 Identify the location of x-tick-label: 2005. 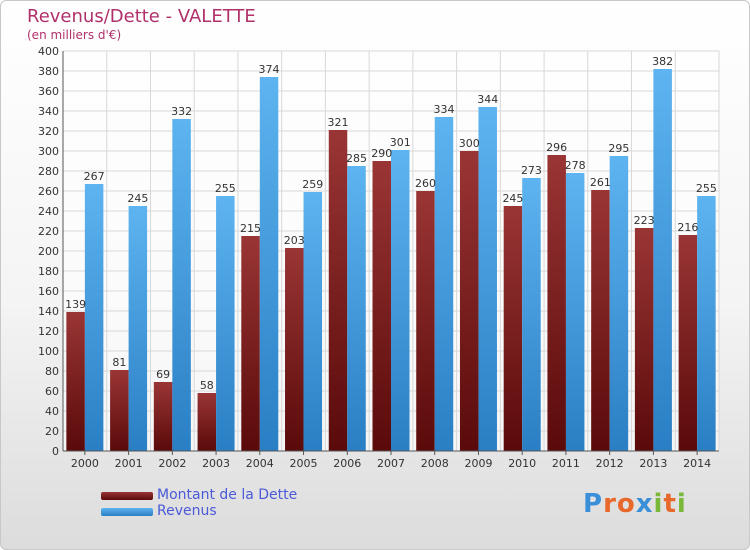
(304, 463).